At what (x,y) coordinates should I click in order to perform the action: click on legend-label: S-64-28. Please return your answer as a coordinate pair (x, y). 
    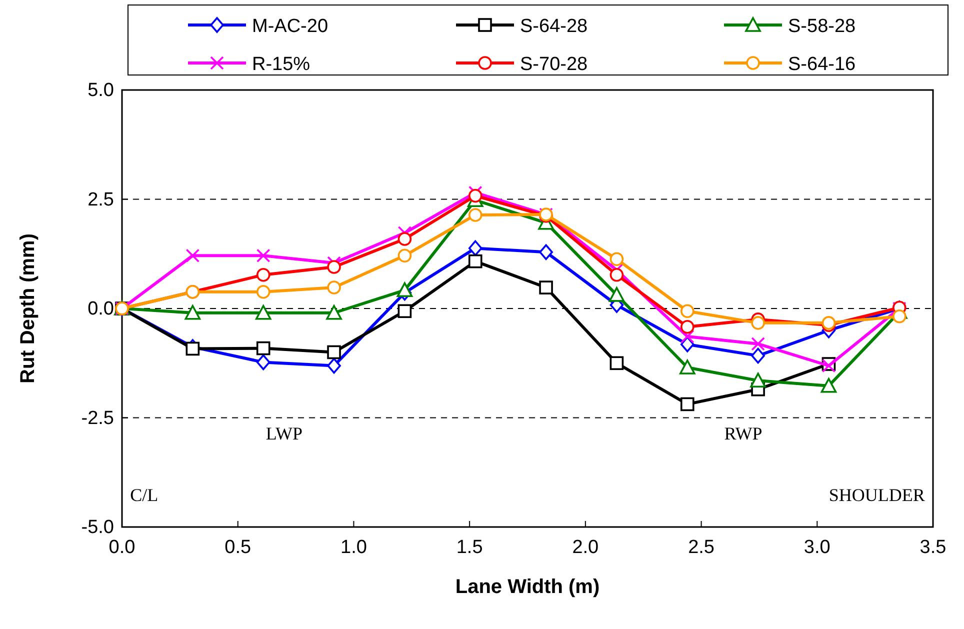
    Looking at the image, I should click on (554, 26).